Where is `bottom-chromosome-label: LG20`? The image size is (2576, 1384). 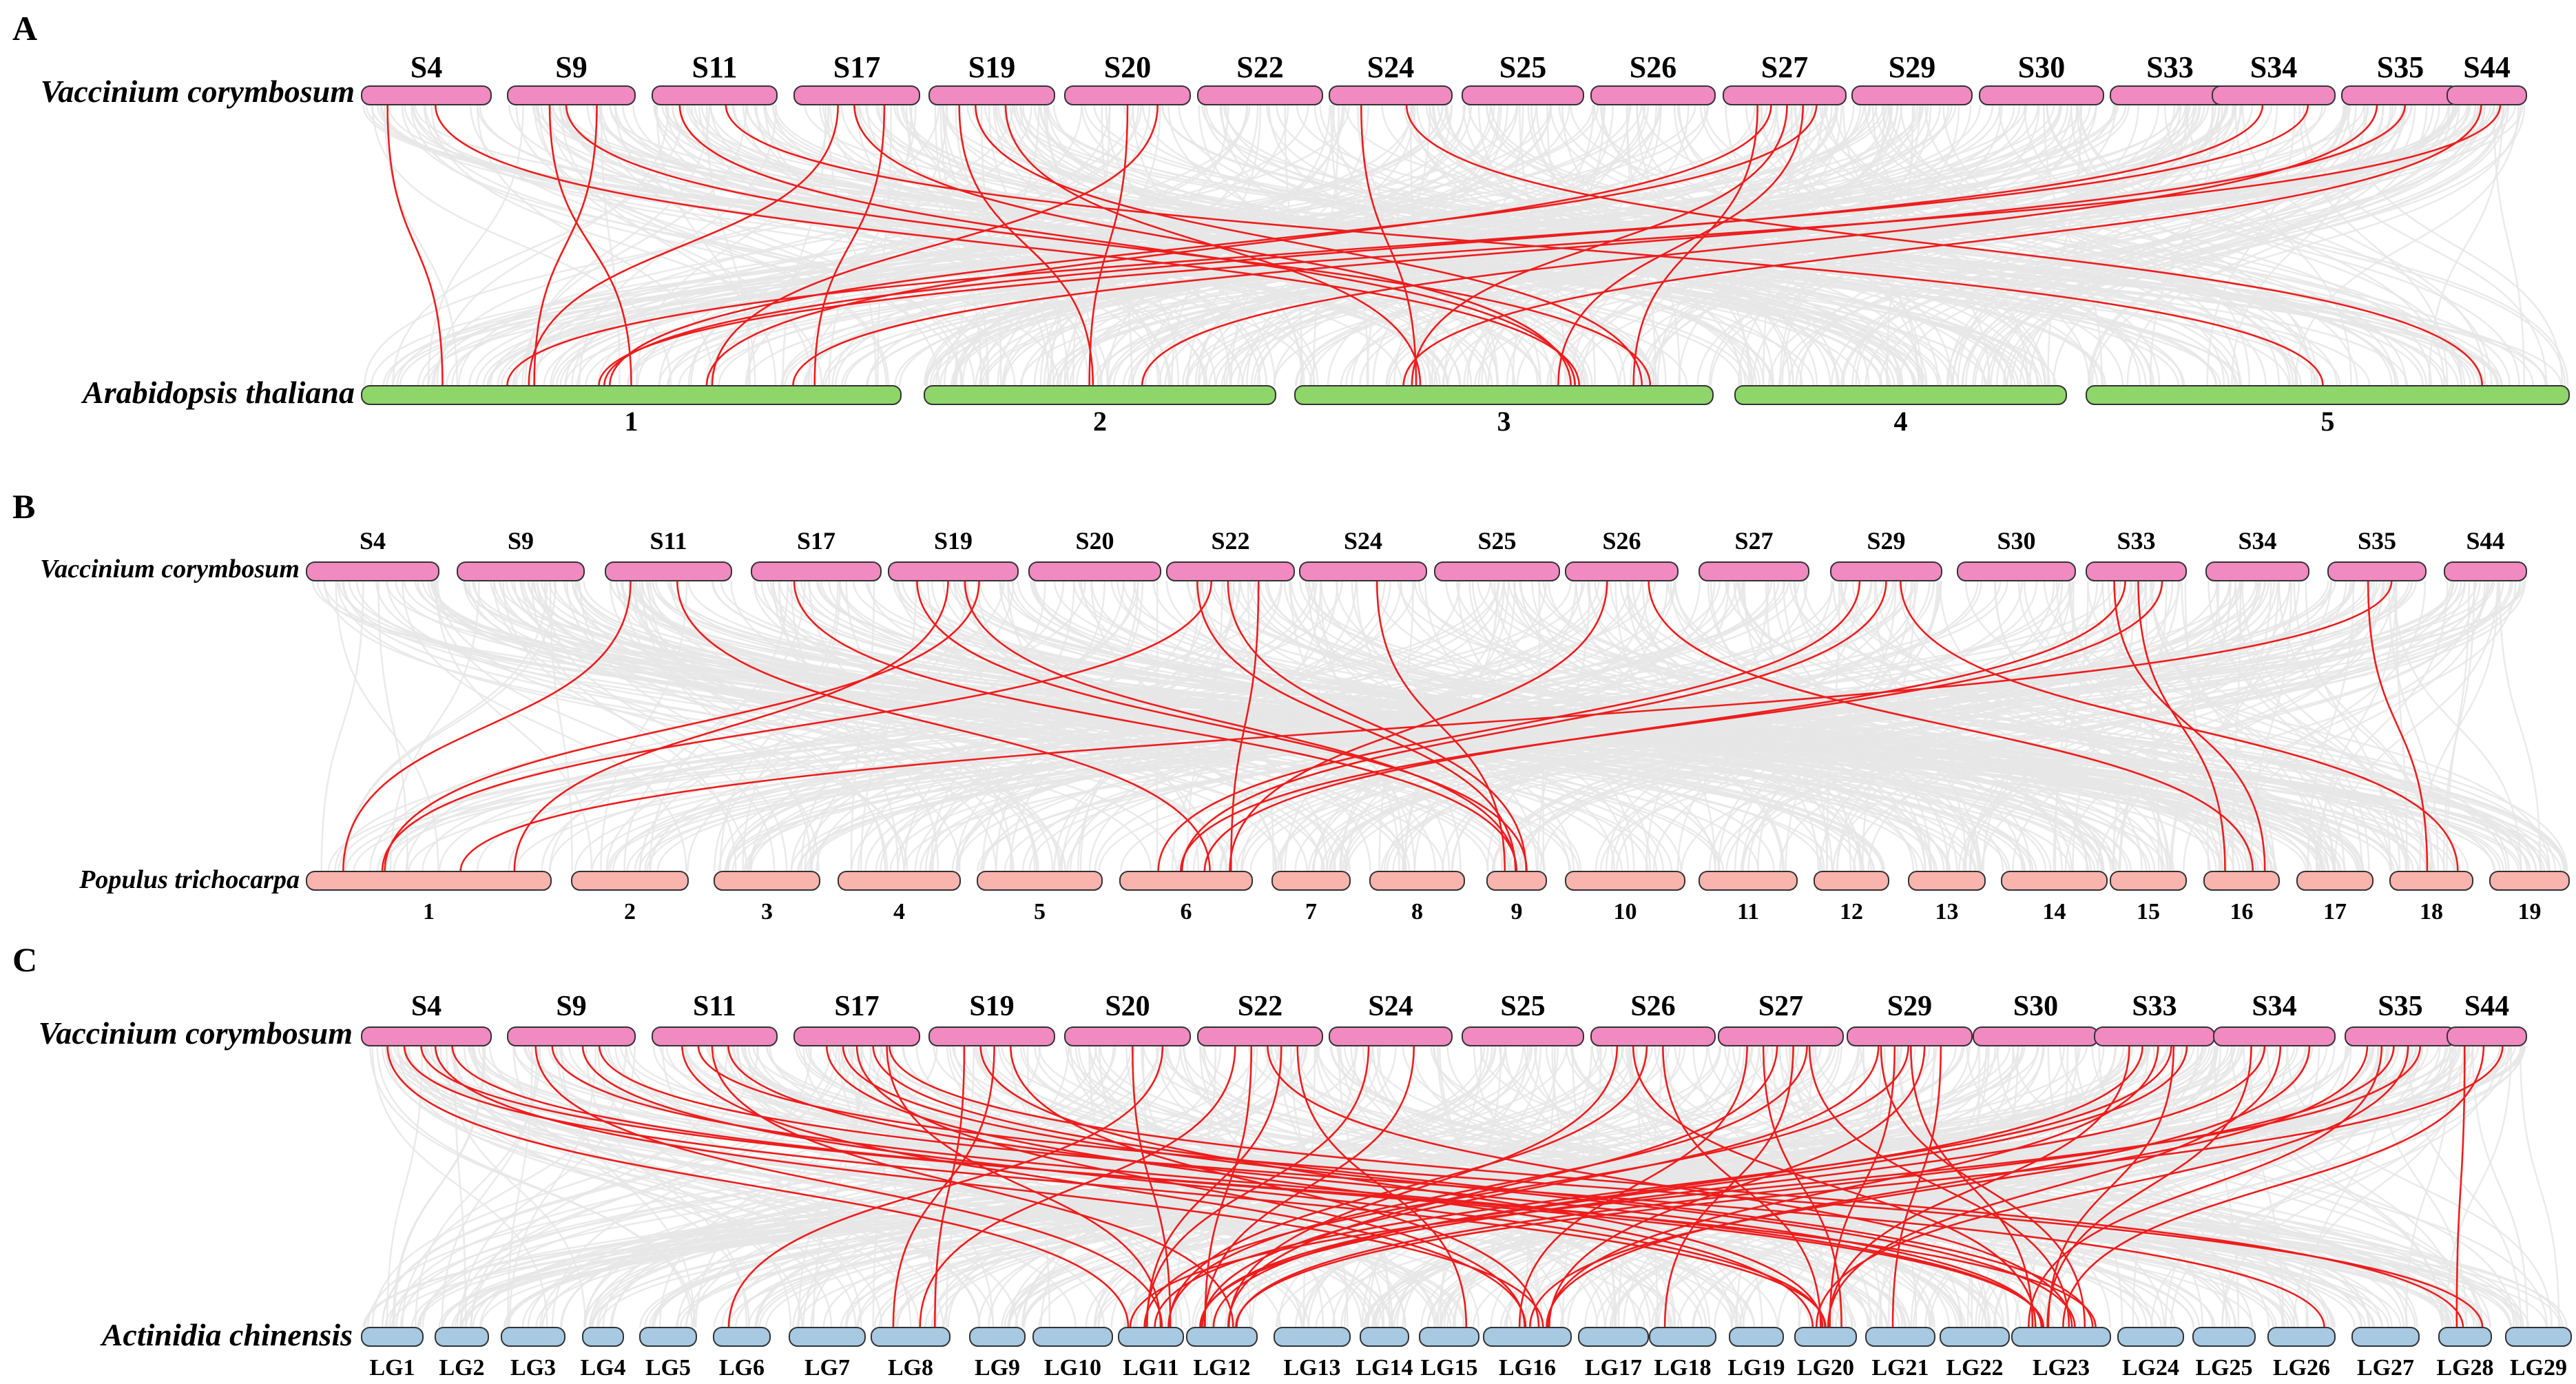
bottom-chromosome-label: LG20 is located at coordinates (1825, 1368).